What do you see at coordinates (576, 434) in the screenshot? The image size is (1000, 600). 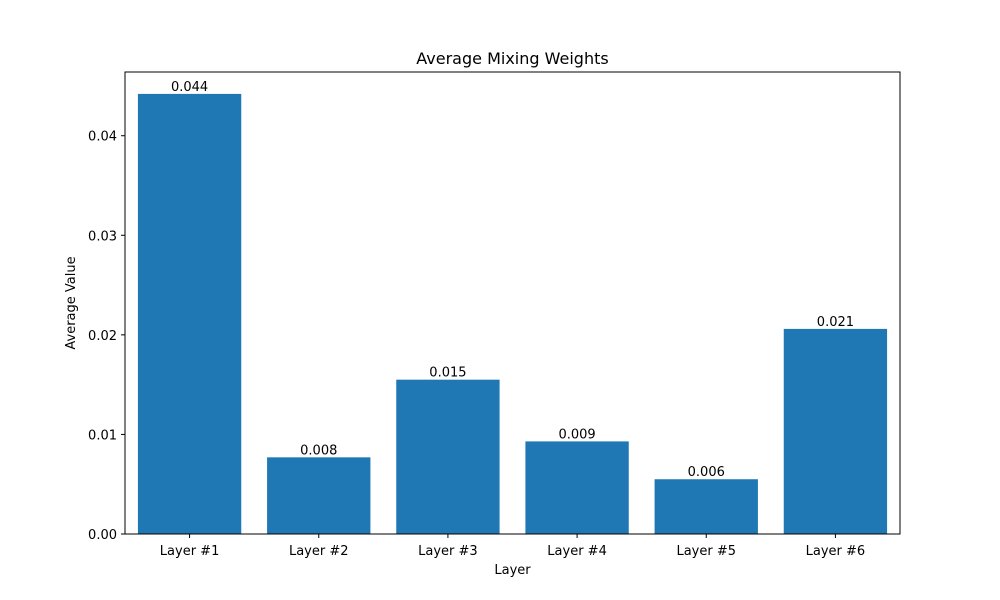 I see `bar-value-label-4: 0.009` at bounding box center [576, 434].